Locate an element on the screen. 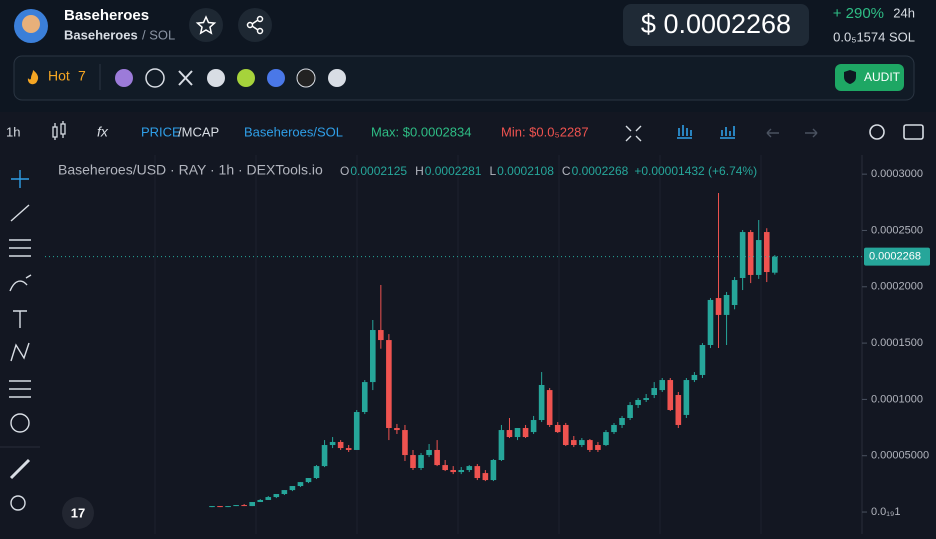 The image size is (936, 539). ohlc-value: 0.0002281 is located at coordinates (453, 171).